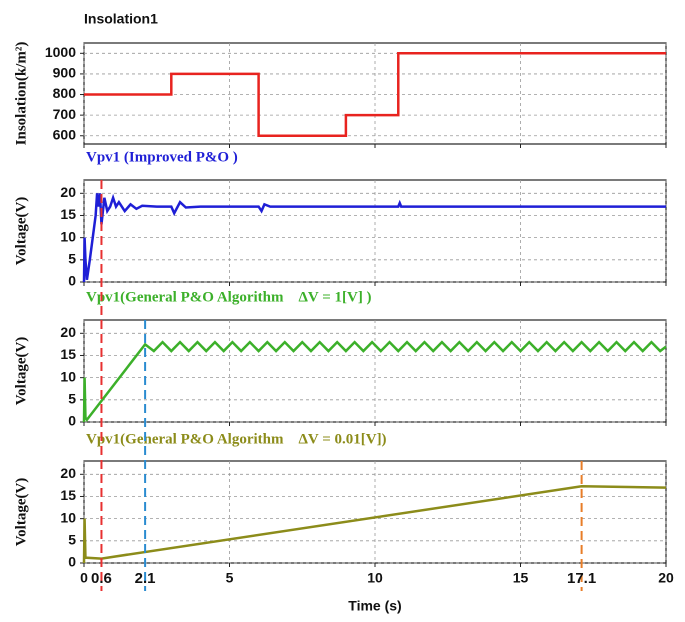 The width and height of the screenshot is (685, 622). What do you see at coordinates (236, 439) in the screenshot?
I see `subplot-title: Vpv1(General P&O Algorithm ΔV = 0.01[V])` at bounding box center [236, 439].